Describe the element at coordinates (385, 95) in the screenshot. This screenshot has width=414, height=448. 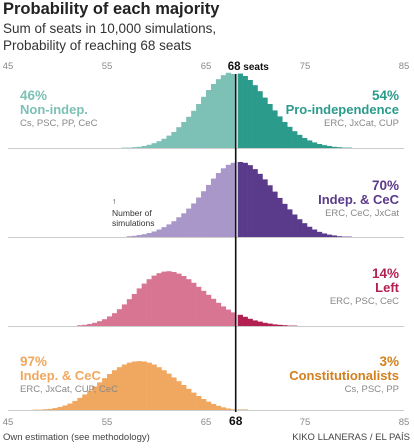
I see `right-probability: 54%` at that location.